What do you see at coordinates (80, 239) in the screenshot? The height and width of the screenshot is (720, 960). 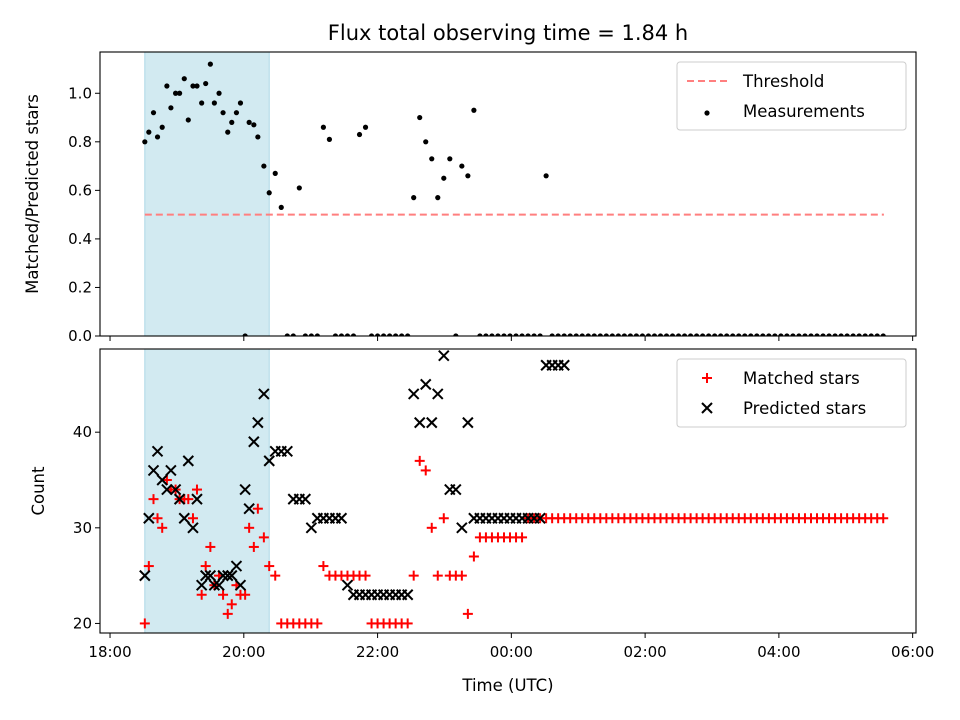 I see `y-tick-label: 0.4` at bounding box center [80, 239].